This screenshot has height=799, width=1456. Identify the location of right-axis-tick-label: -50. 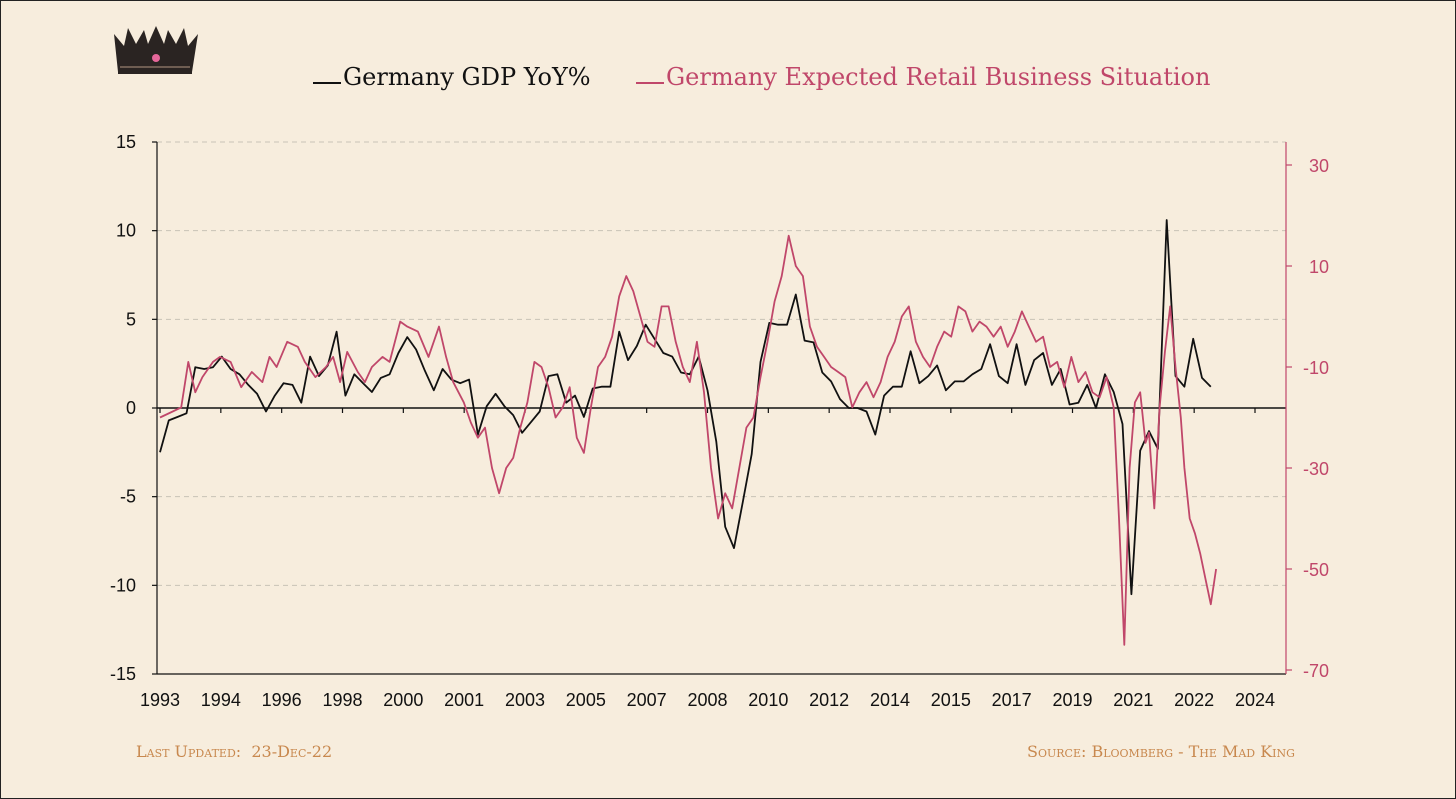
(1316, 570).